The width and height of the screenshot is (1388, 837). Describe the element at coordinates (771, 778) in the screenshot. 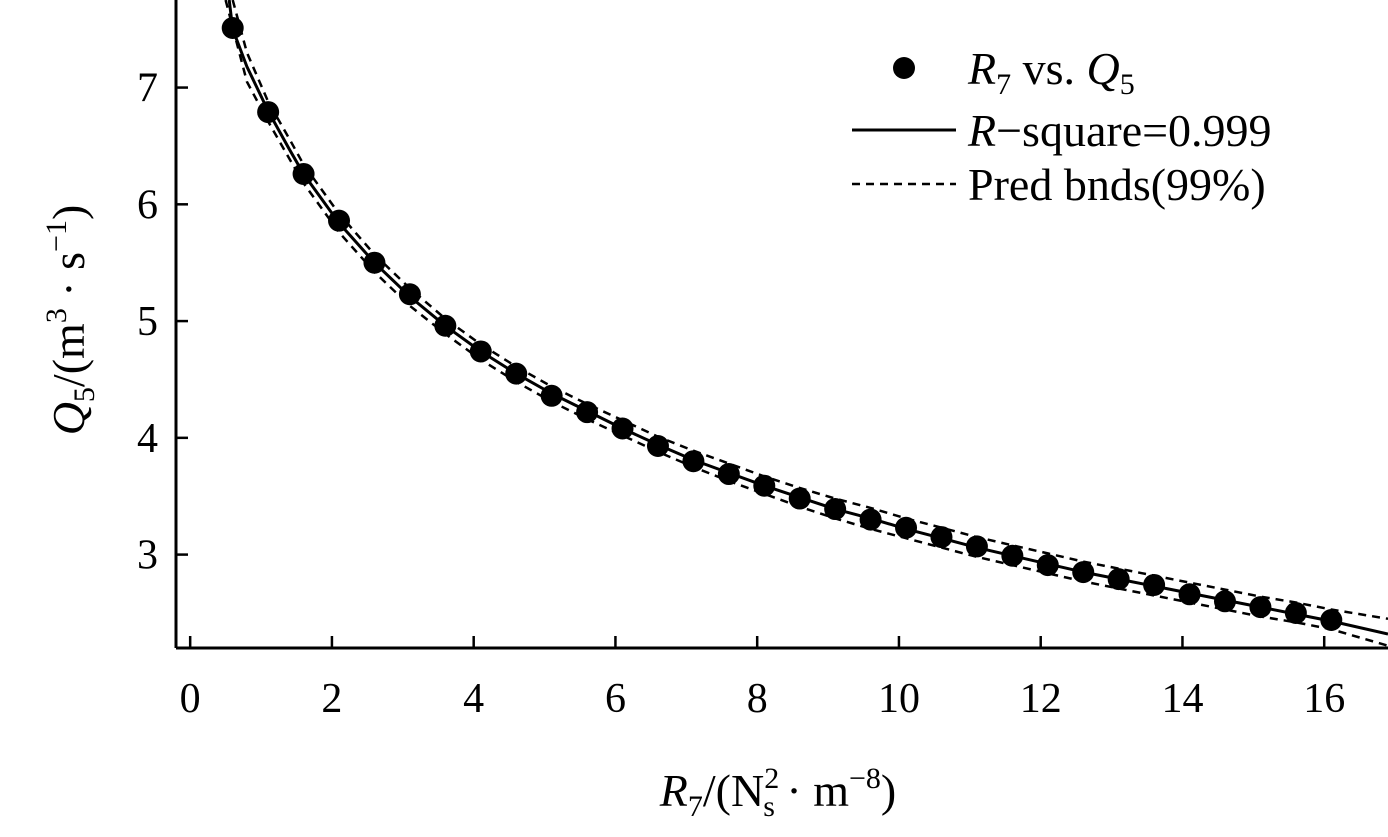

I see `x-label-unit-sup: 2` at that location.